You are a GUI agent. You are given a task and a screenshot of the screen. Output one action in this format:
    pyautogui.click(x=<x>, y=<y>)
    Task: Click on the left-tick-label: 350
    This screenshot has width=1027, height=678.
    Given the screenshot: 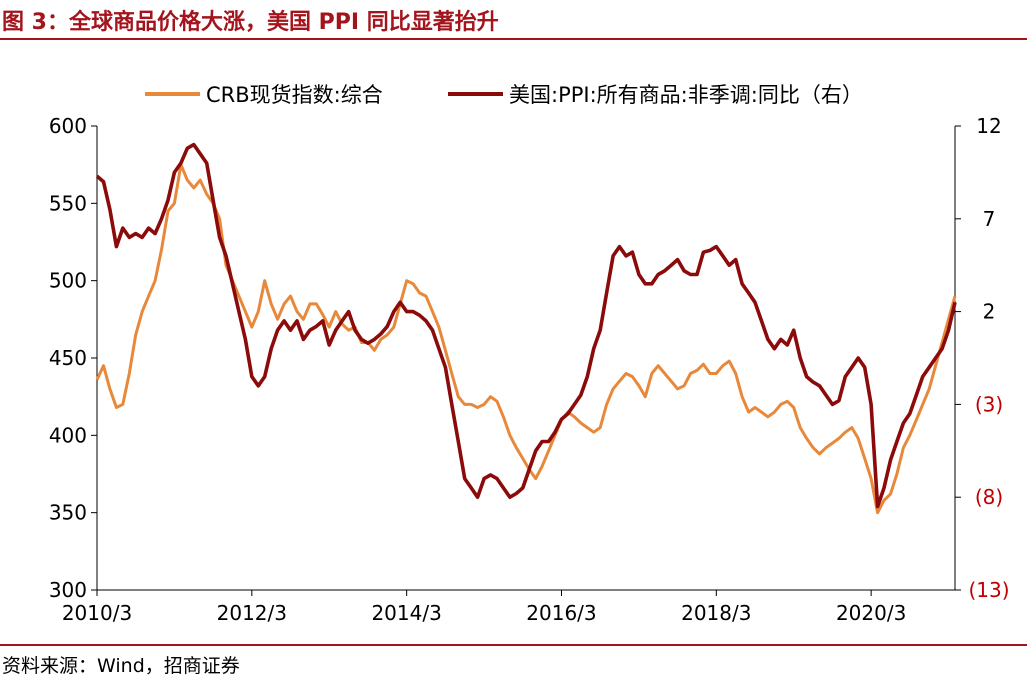 What is the action you would take?
    pyautogui.click(x=68, y=513)
    